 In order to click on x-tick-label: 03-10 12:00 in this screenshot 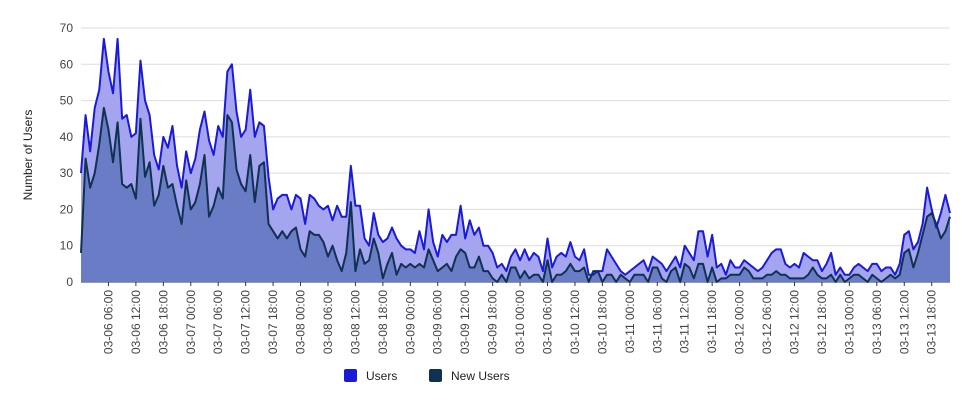, I will do `click(575, 322)`.